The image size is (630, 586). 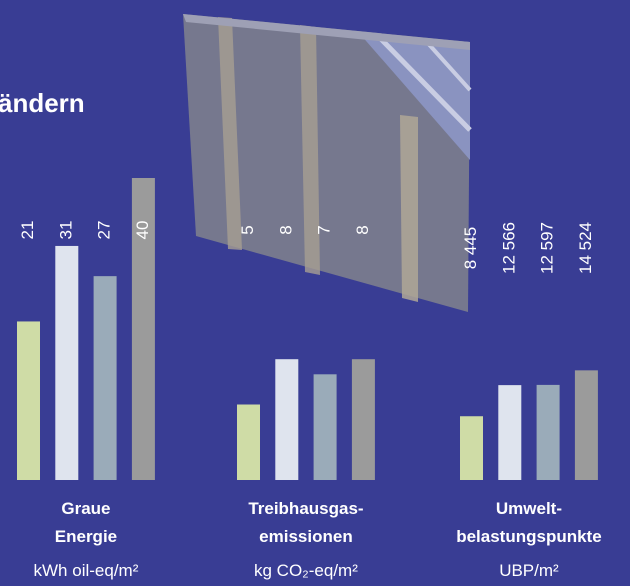 I want to click on value-label: 14 524, so click(x=585, y=248).